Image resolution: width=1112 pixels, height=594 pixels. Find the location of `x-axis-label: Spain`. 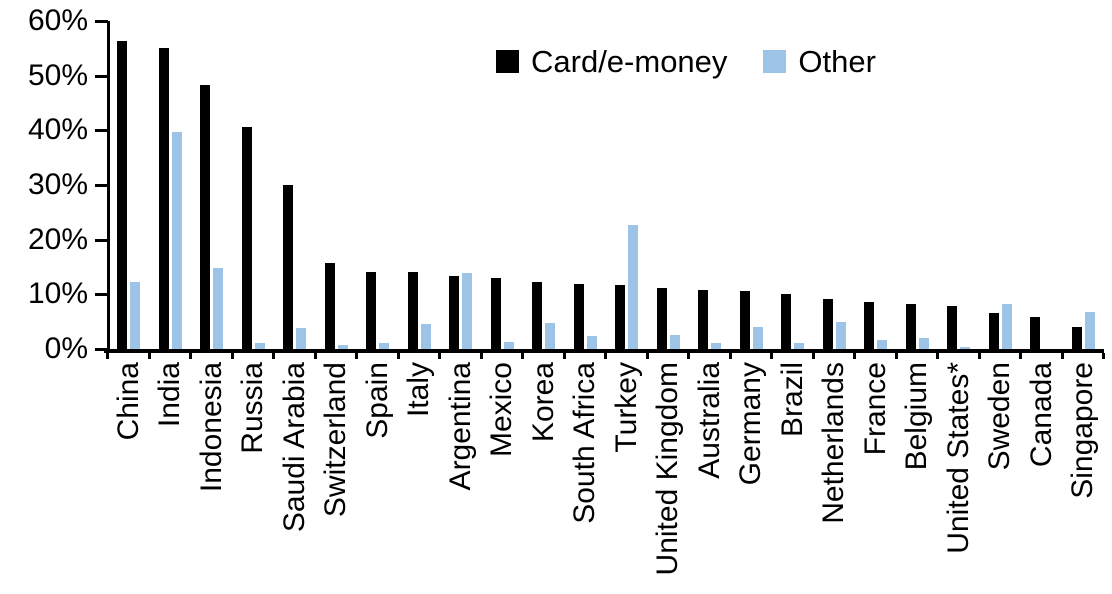

x-axis-label: Spain is located at coordinates (378, 477).